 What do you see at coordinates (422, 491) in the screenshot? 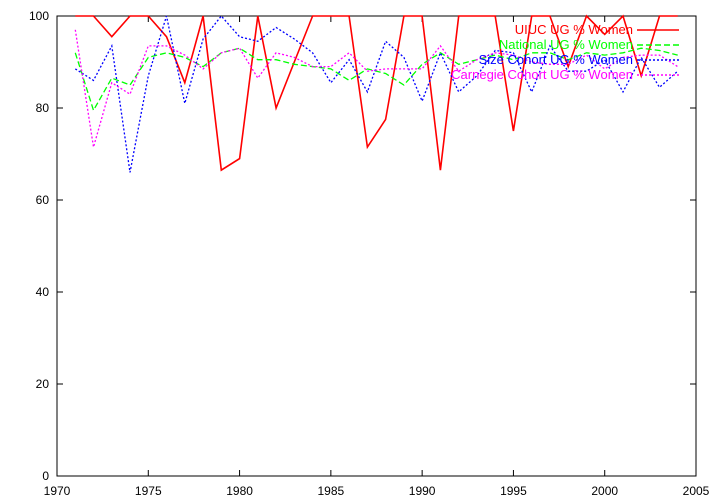
I see `x-tick-label: 1990` at bounding box center [422, 491].